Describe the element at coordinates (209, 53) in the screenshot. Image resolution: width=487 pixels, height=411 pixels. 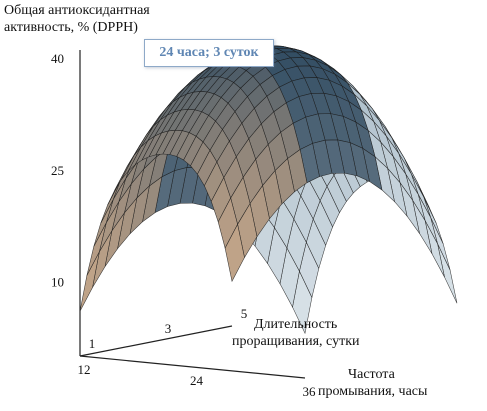
I see `optimum-callout: 24 часа; 3 суток` at that location.